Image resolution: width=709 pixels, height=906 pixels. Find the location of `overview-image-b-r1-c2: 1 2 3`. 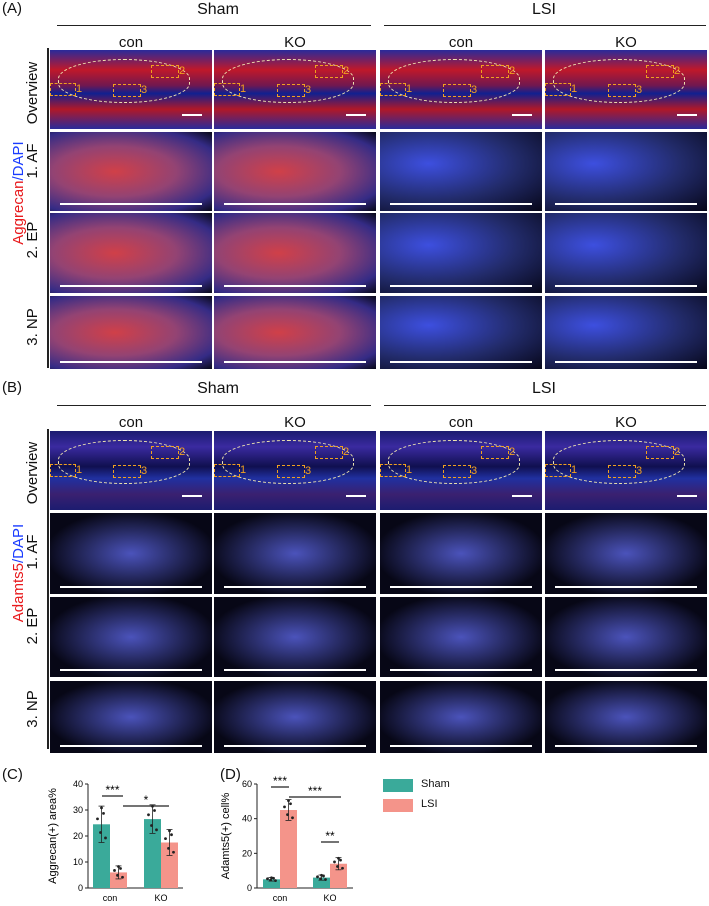

overview-image-b-r1-c2: 1 2 3 is located at coordinates (295, 470).